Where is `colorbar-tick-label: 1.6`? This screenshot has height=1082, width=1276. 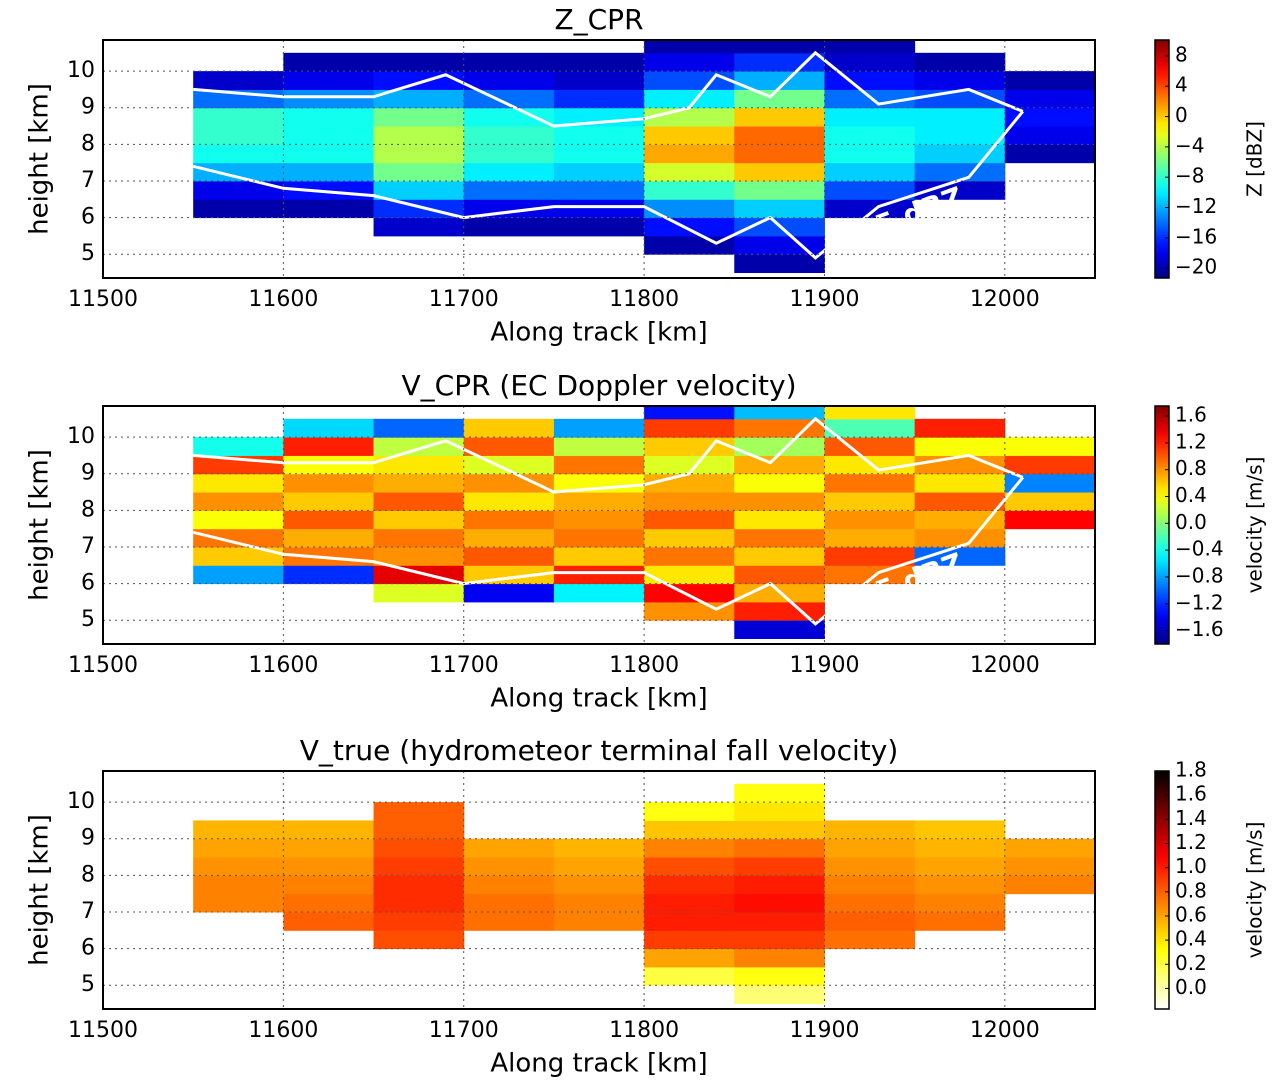
colorbar-tick-label: 1.6 is located at coordinates (1191, 794).